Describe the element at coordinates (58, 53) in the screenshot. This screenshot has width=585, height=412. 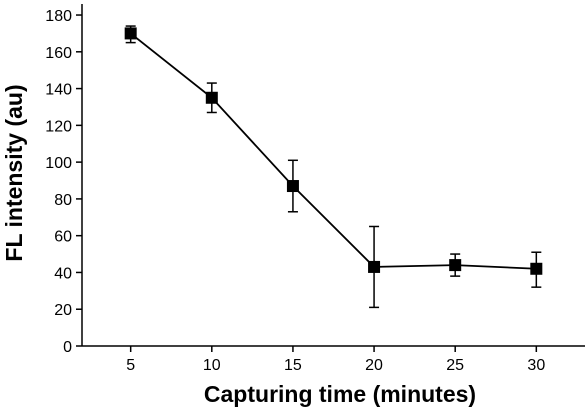
I see `y-tick-label: 160` at that location.